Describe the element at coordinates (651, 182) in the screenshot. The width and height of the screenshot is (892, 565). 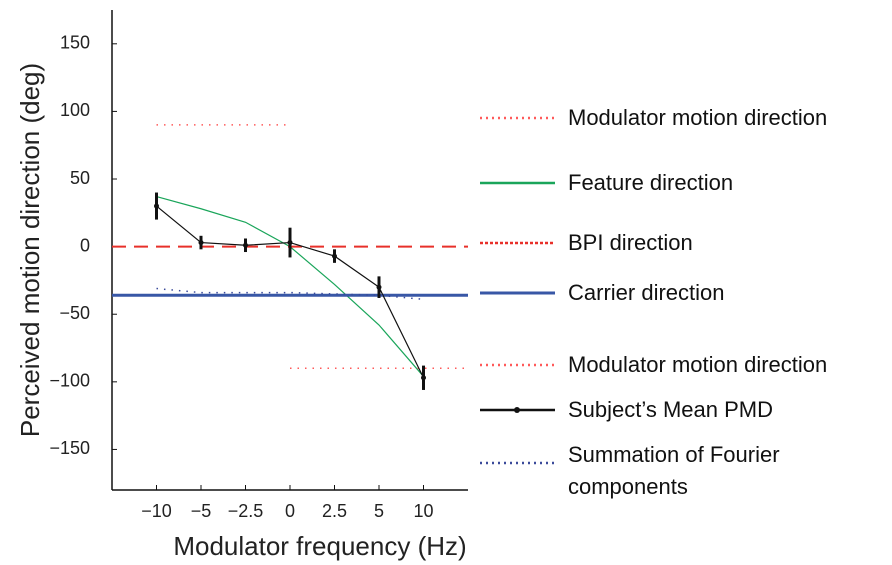
I see `legend-label: Feature direction` at that location.